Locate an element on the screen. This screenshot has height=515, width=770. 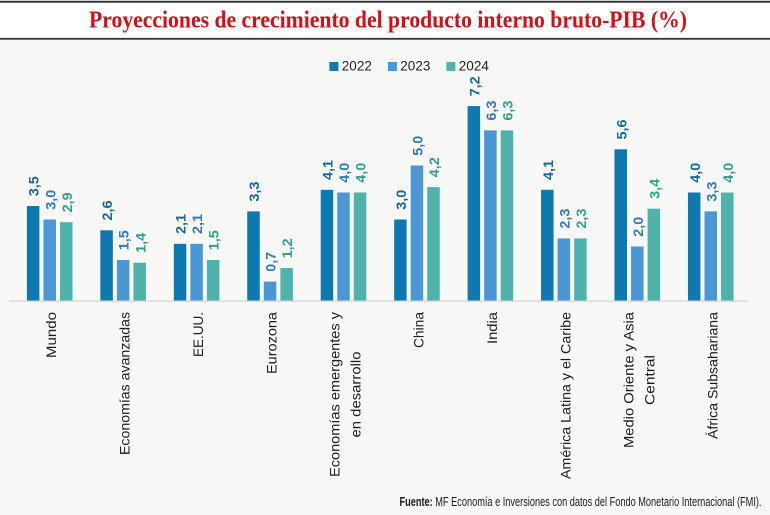
svg-text: 3,5 is located at coordinates (34, 186).